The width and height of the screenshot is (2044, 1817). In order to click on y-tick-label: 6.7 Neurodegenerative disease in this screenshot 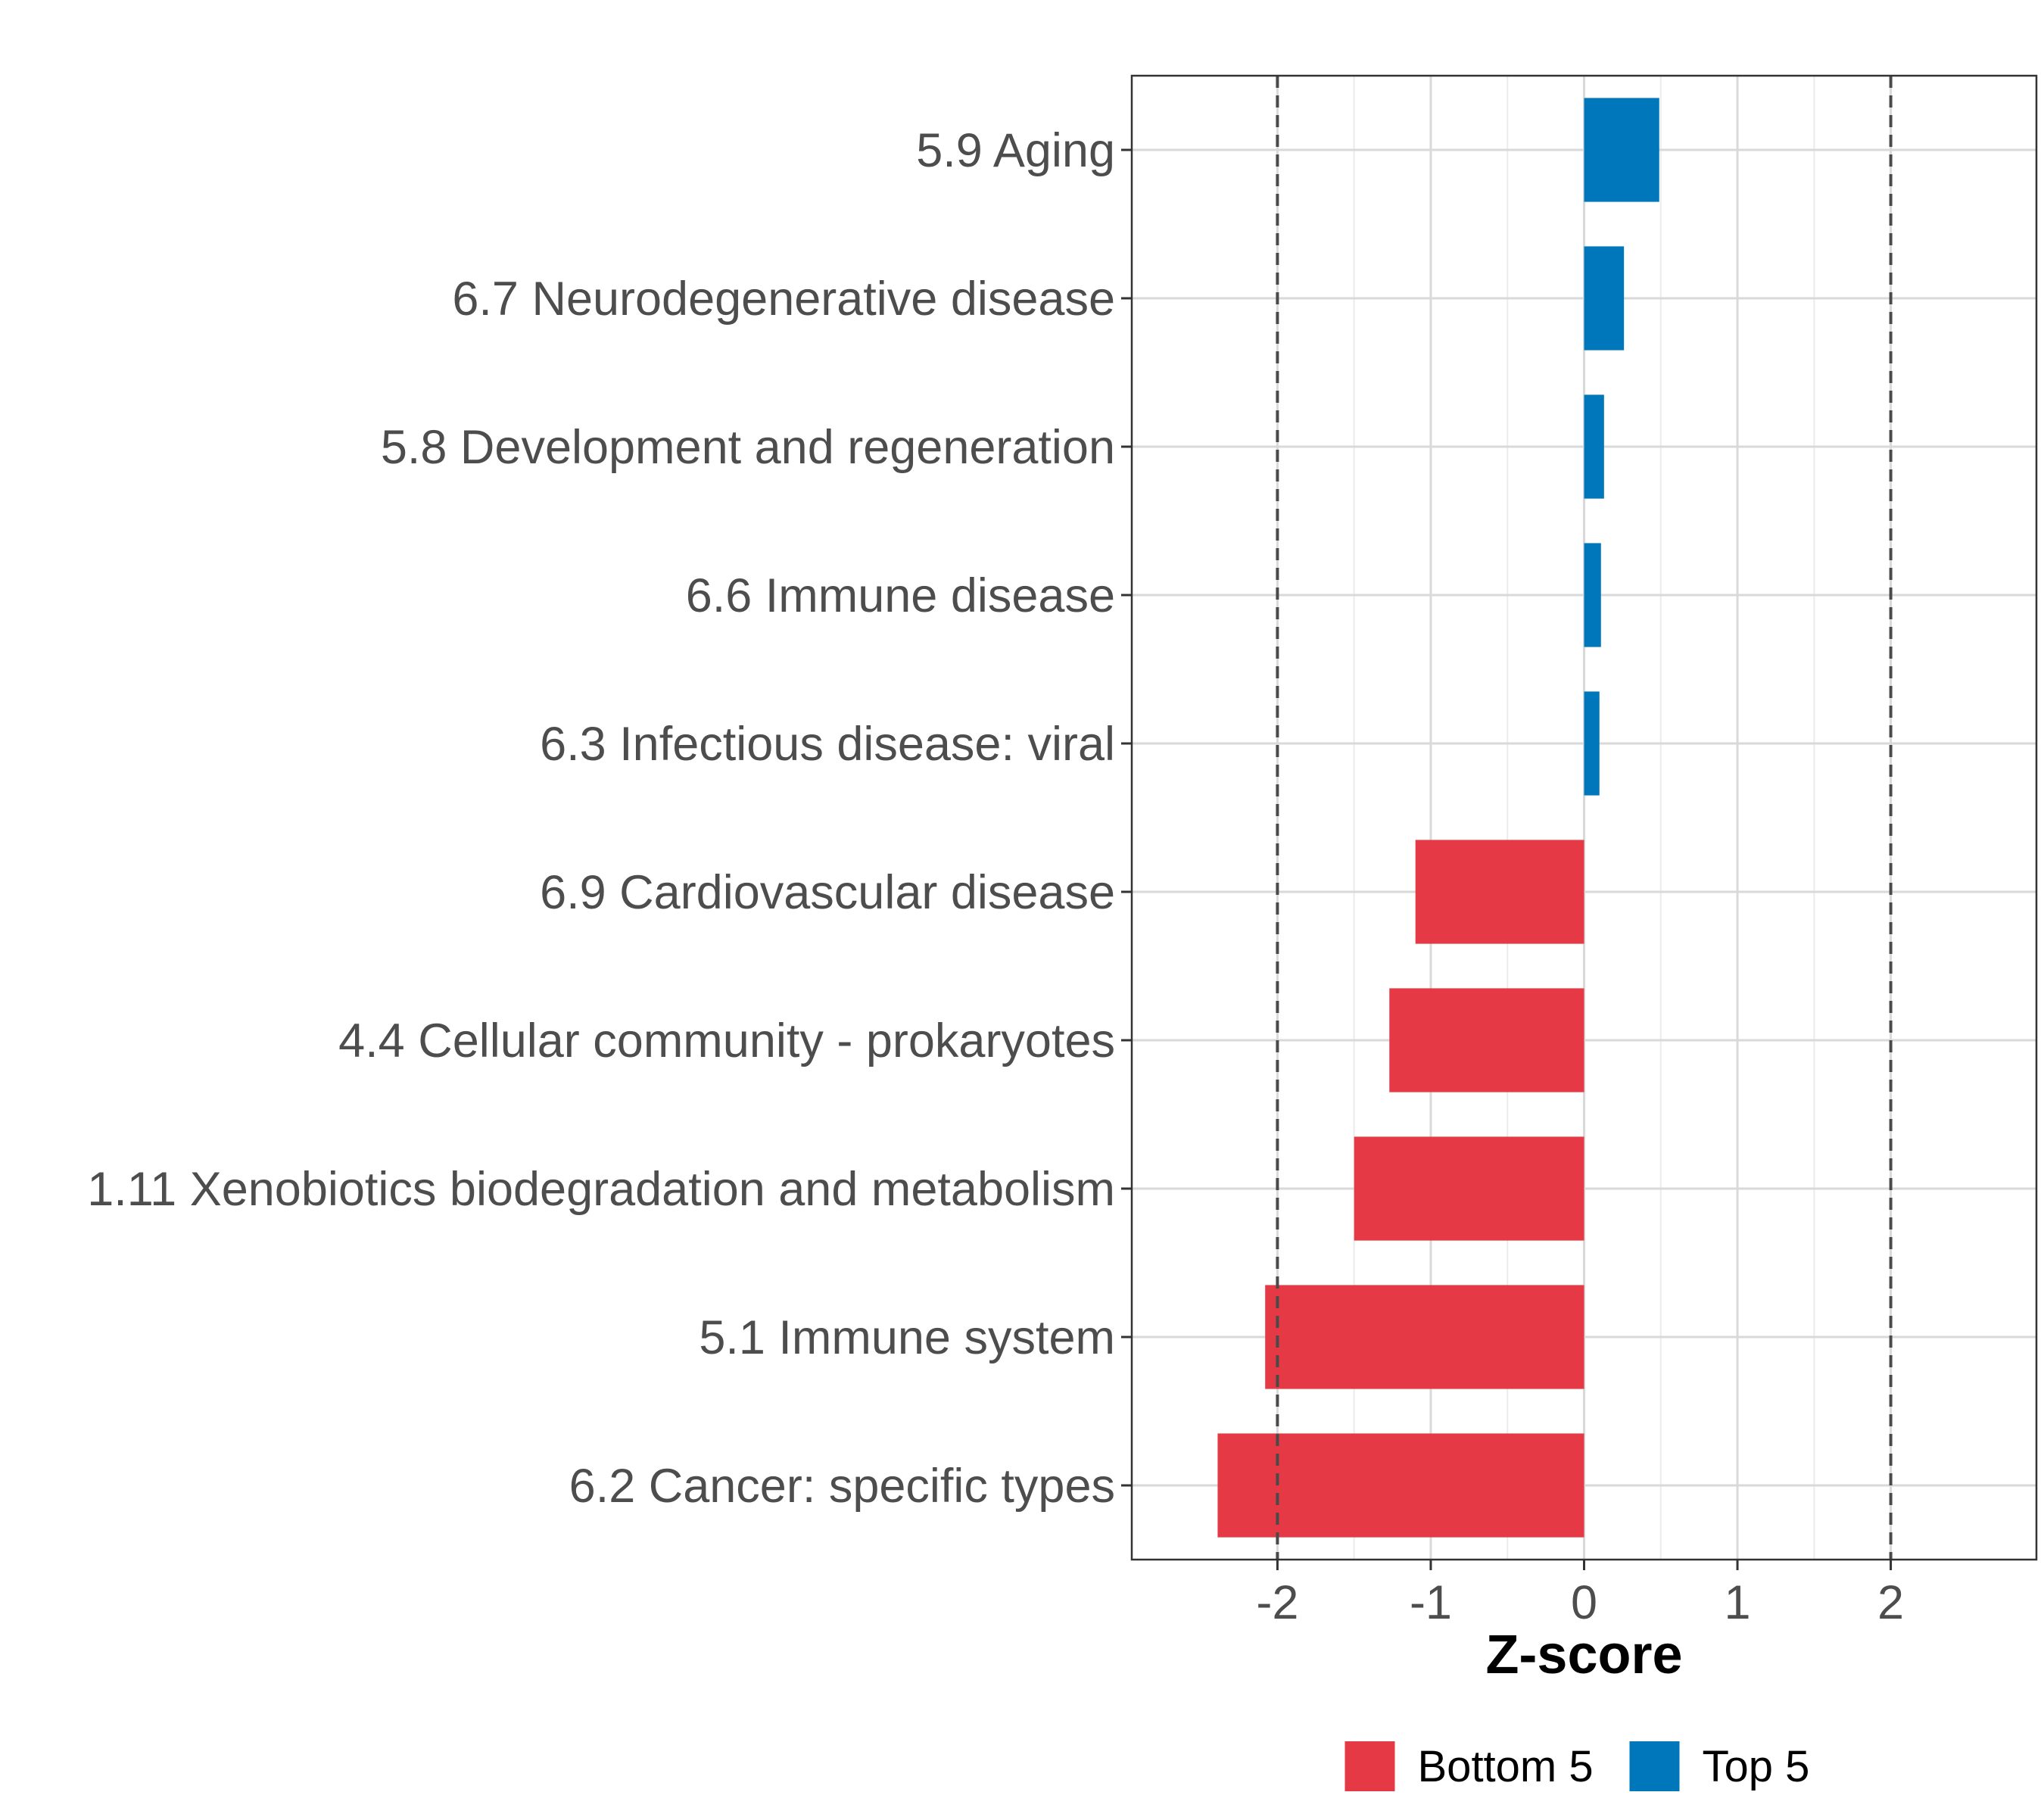, I will do `click(783, 299)`.